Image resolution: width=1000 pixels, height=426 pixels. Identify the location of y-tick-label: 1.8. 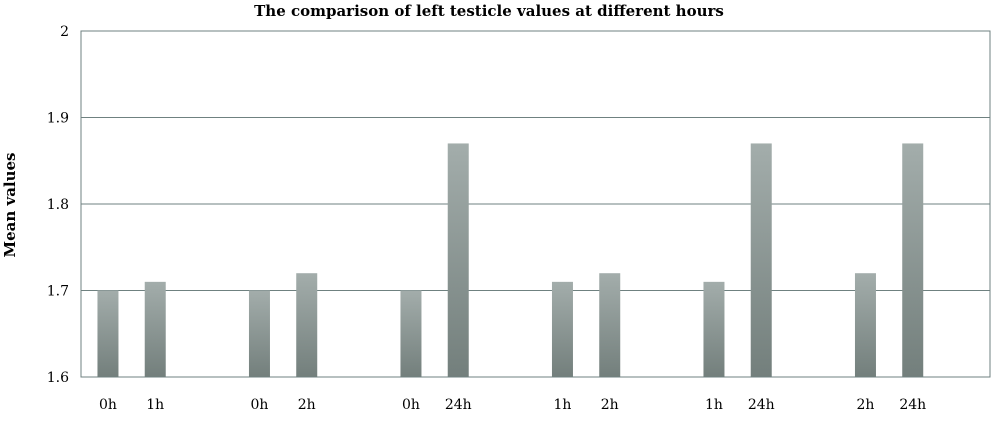
(58, 205).